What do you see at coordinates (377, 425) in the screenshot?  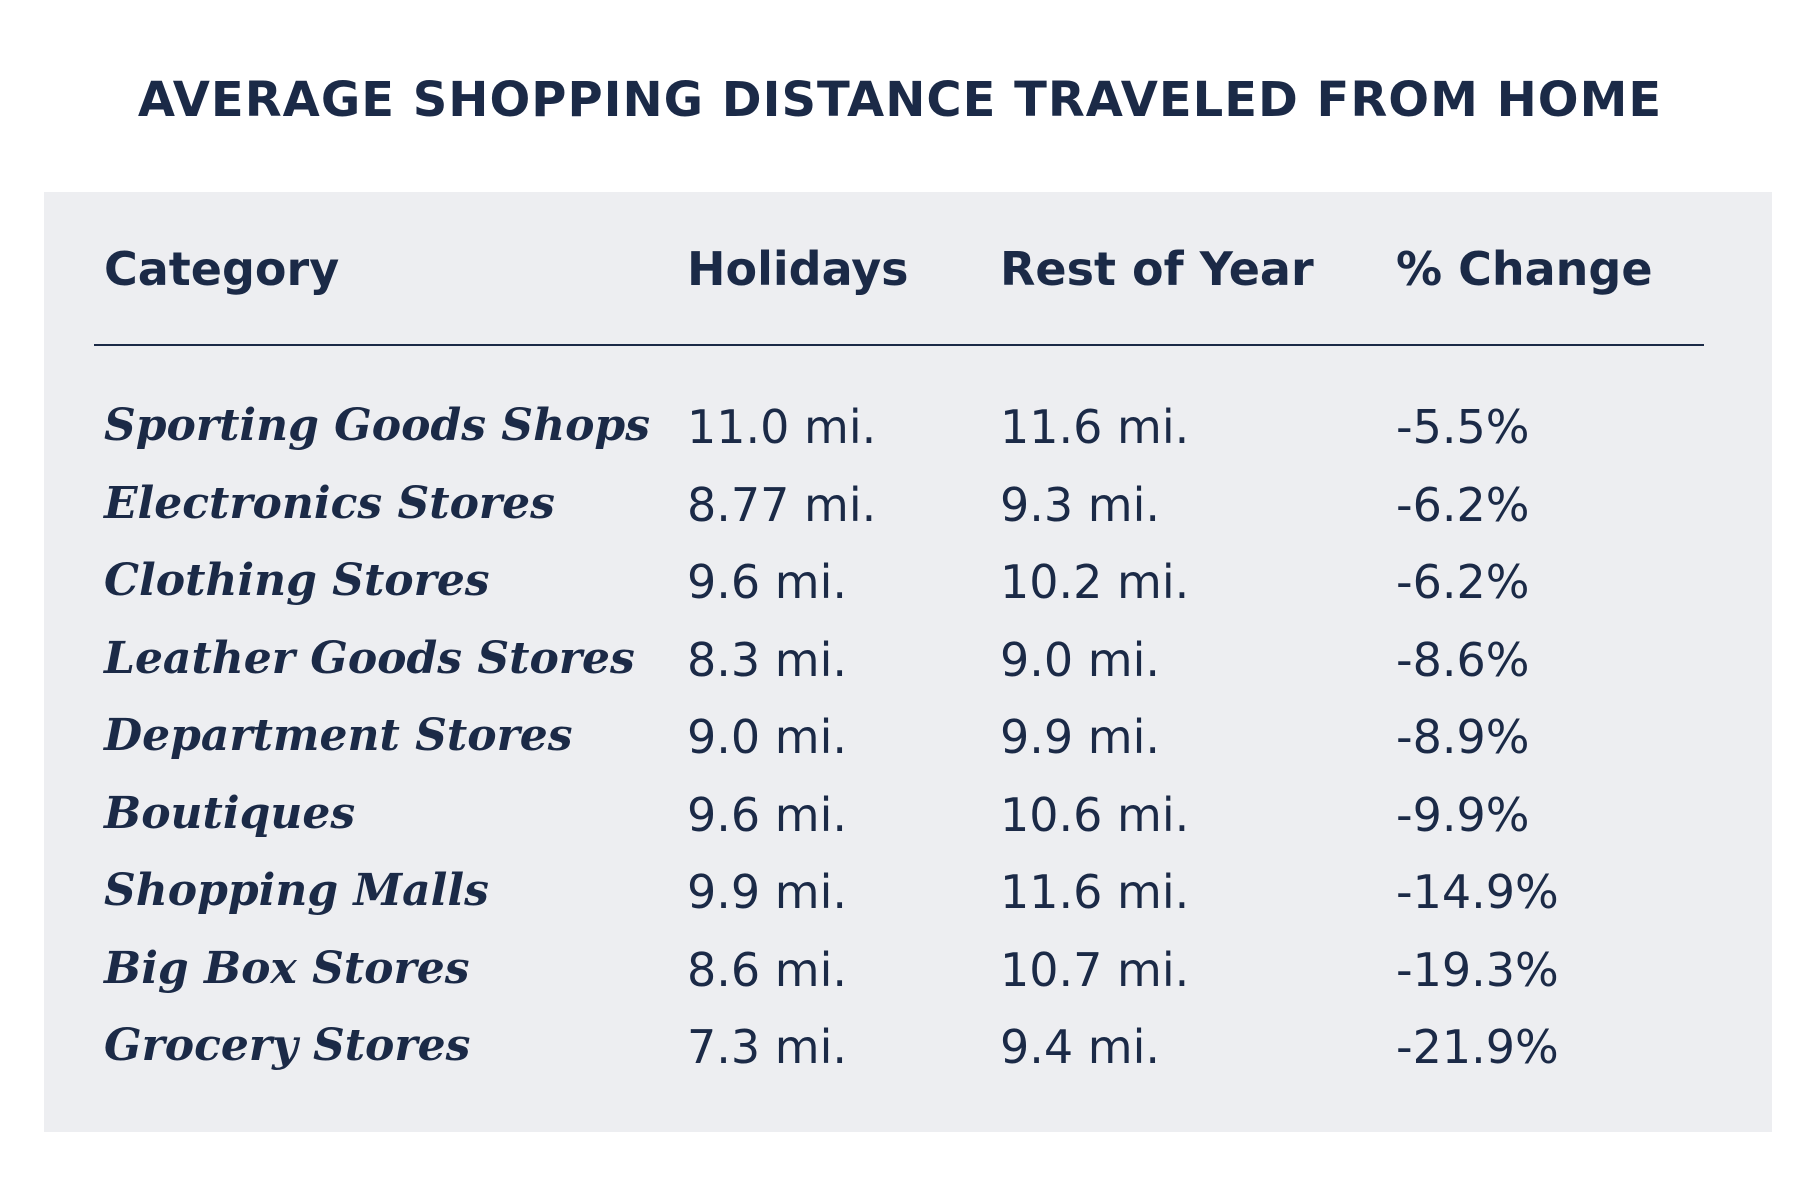 I see `cell-category: Sporting Goods Shops` at bounding box center [377, 425].